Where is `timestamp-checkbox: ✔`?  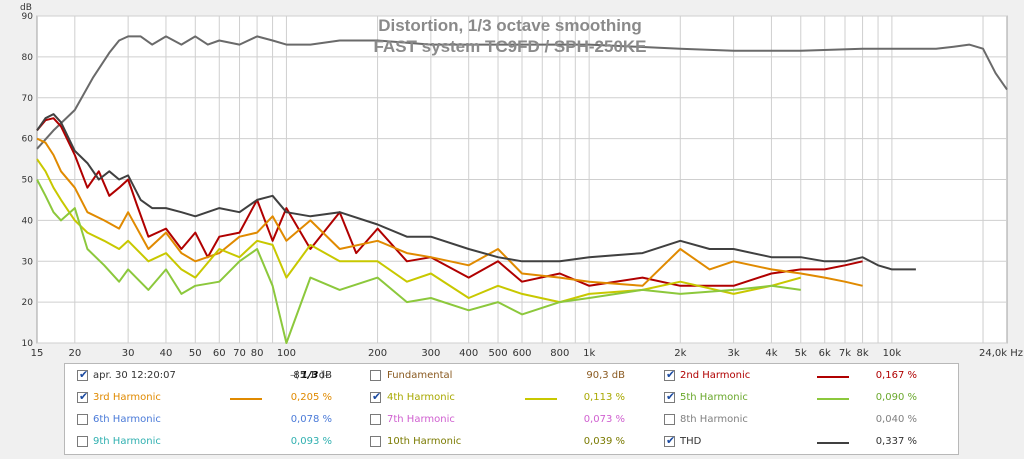
timestamp-checkbox: ✔ is located at coordinates (83, 374).